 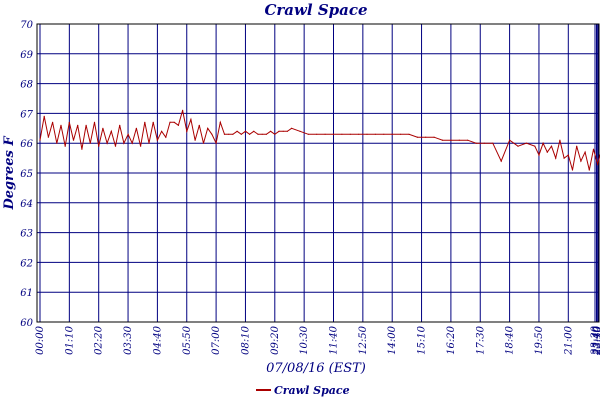 I want to click on y-tick-label: 67, so click(x=26, y=114).